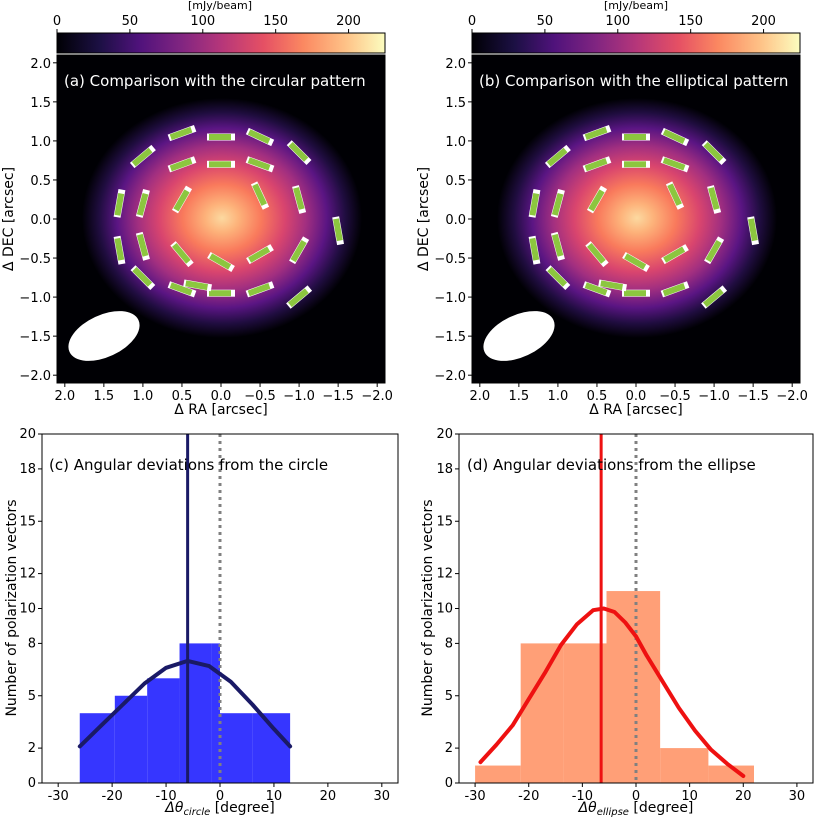 This screenshot has height=817, width=817. Describe the element at coordinates (444, 574) in the screenshot. I see `hist-d-ytick-label: 12` at that location.